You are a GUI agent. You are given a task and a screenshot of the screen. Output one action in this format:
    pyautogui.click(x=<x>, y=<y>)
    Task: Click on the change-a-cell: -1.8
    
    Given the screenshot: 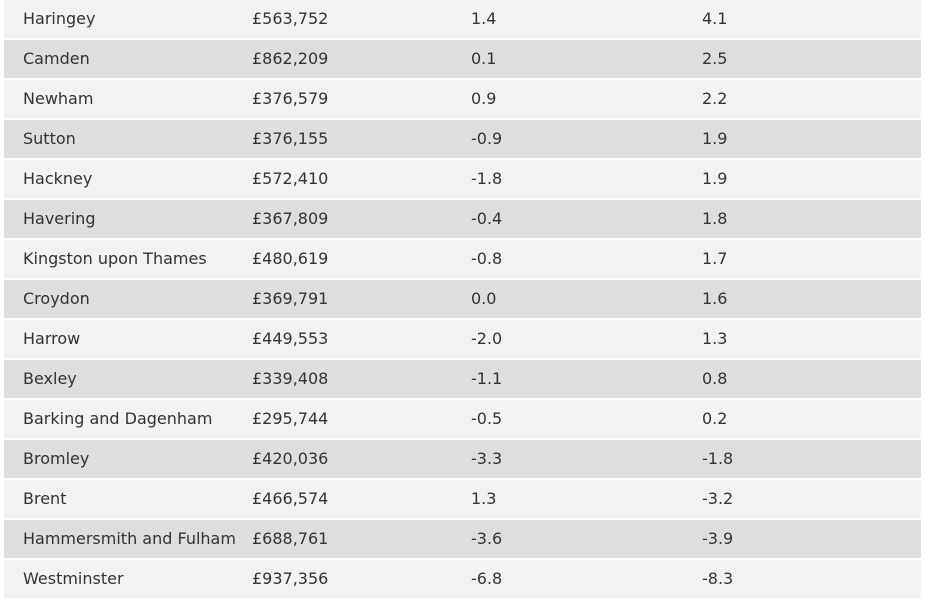 What is the action you would take?
    pyautogui.click(x=487, y=178)
    